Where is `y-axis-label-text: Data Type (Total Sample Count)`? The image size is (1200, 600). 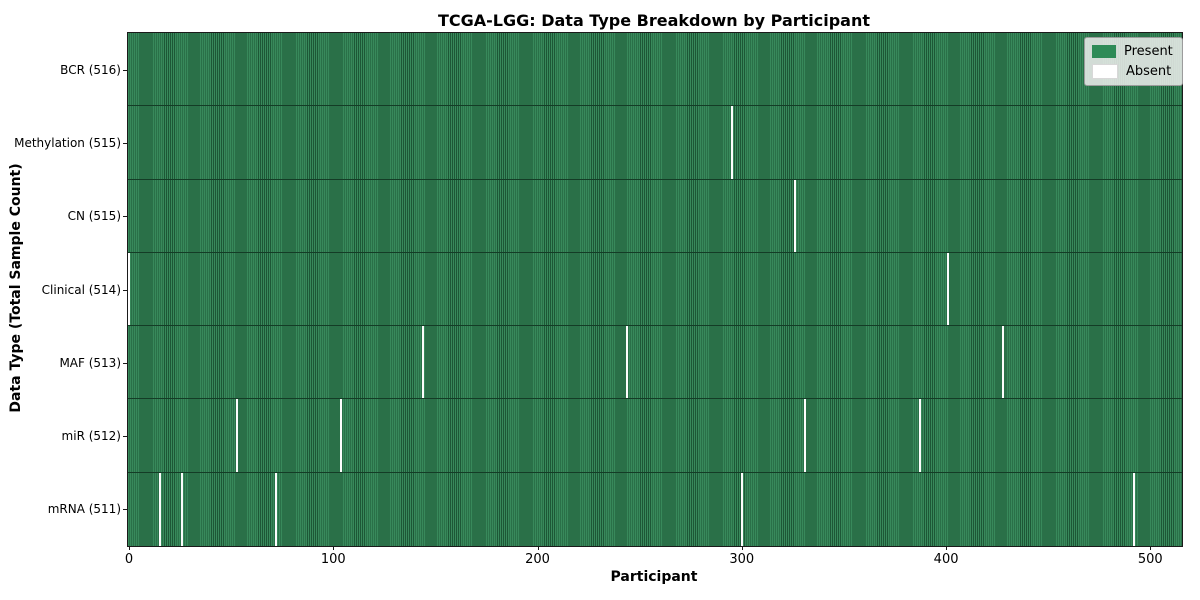
y-axis-label-text: Data Type (Total Sample Count) is located at coordinates (16, 288).